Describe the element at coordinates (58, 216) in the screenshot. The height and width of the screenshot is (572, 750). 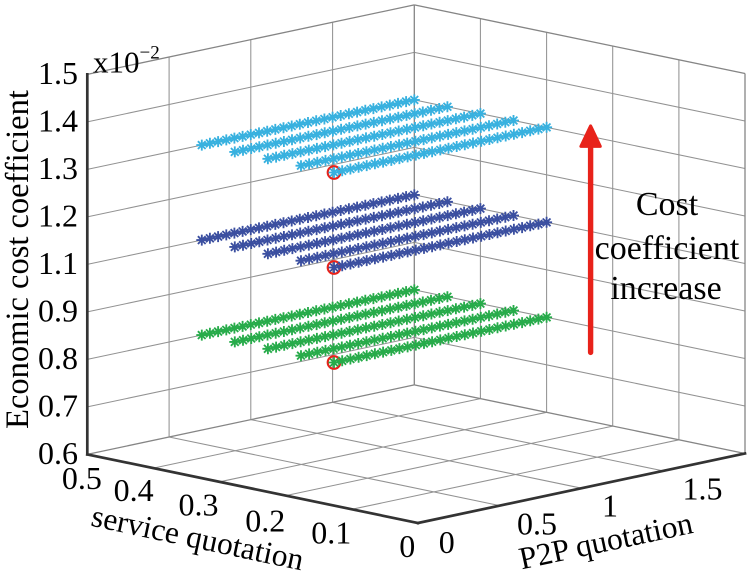
I see `svg-text: 1.2` at that location.